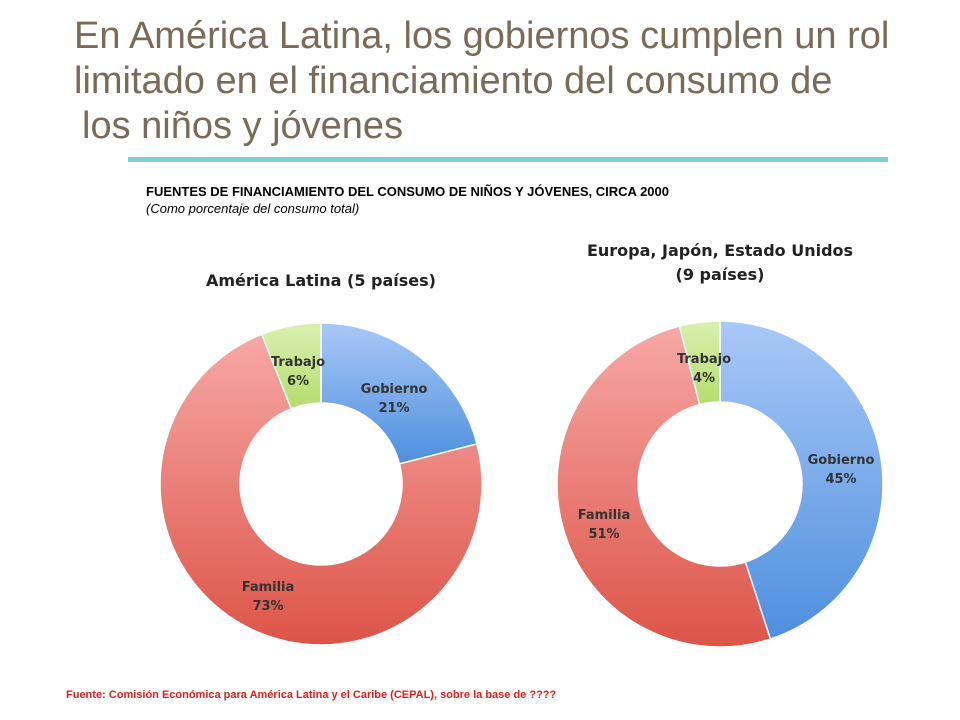 This screenshot has height=720, width=960. What do you see at coordinates (603, 534) in the screenshot?
I see `slice-value-familia: 51%` at bounding box center [603, 534].